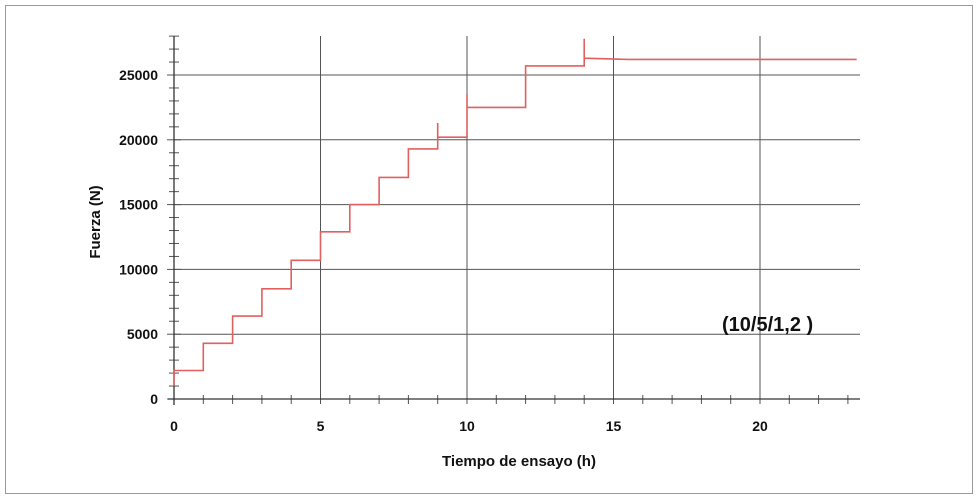 Image resolution: width=980 pixels, height=501 pixels. What do you see at coordinates (321, 426) in the screenshot?
I see `x-tick-label: 5` at bounding box center [321, 426].